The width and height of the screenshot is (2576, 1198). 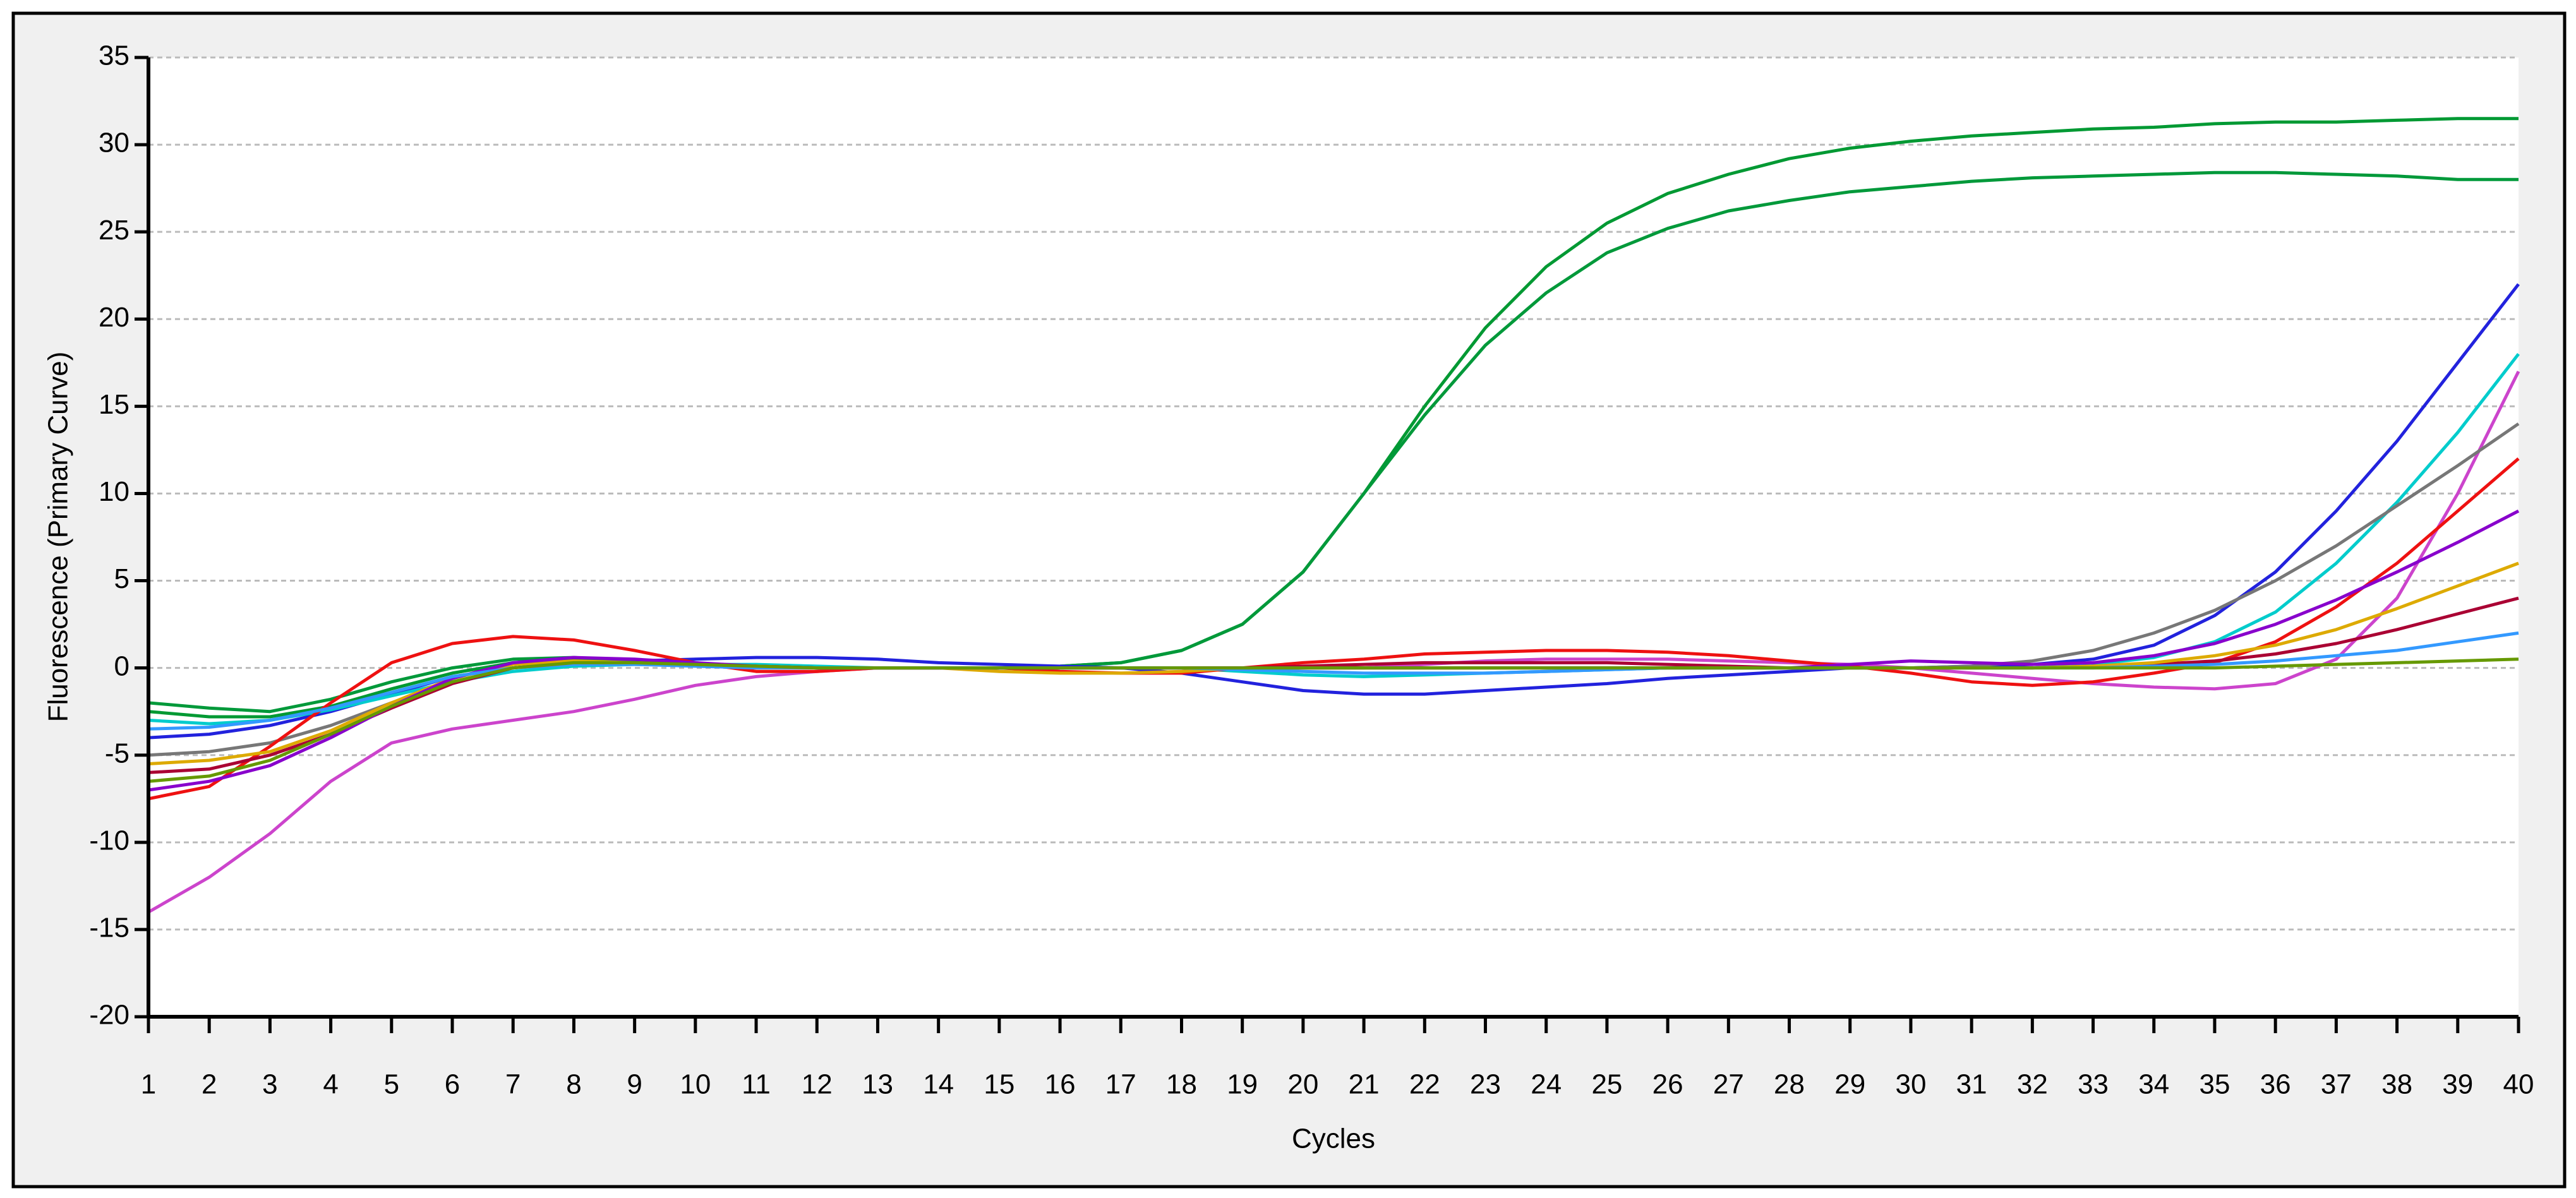 I want to click on x-tick-label: 3, so click(x=269, y=1084).